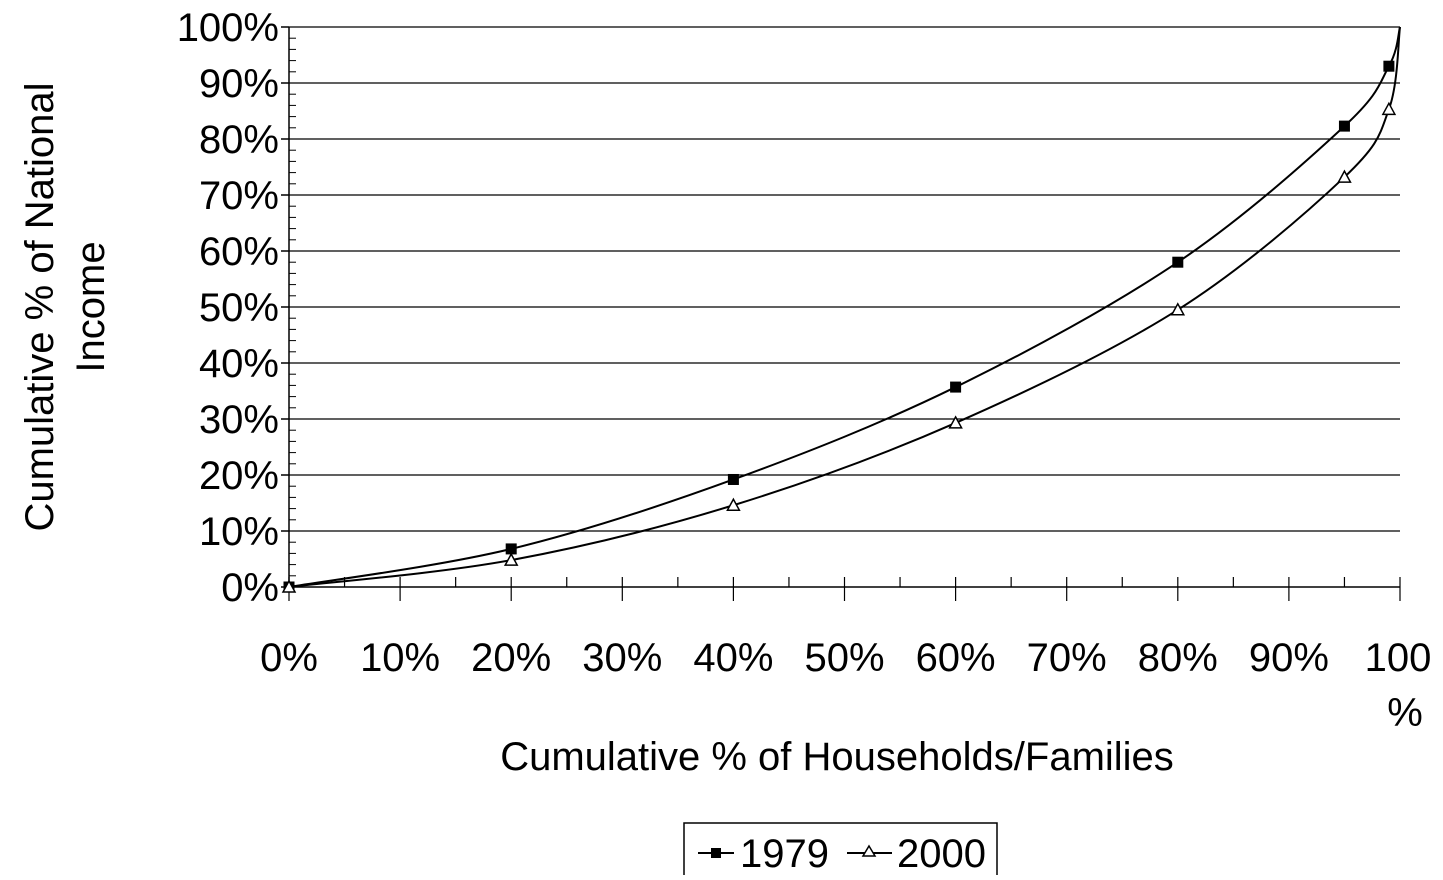 This screenshot has width=1443, height=880. I want to click on x-tick-label: 100%, so click(1398, 685).